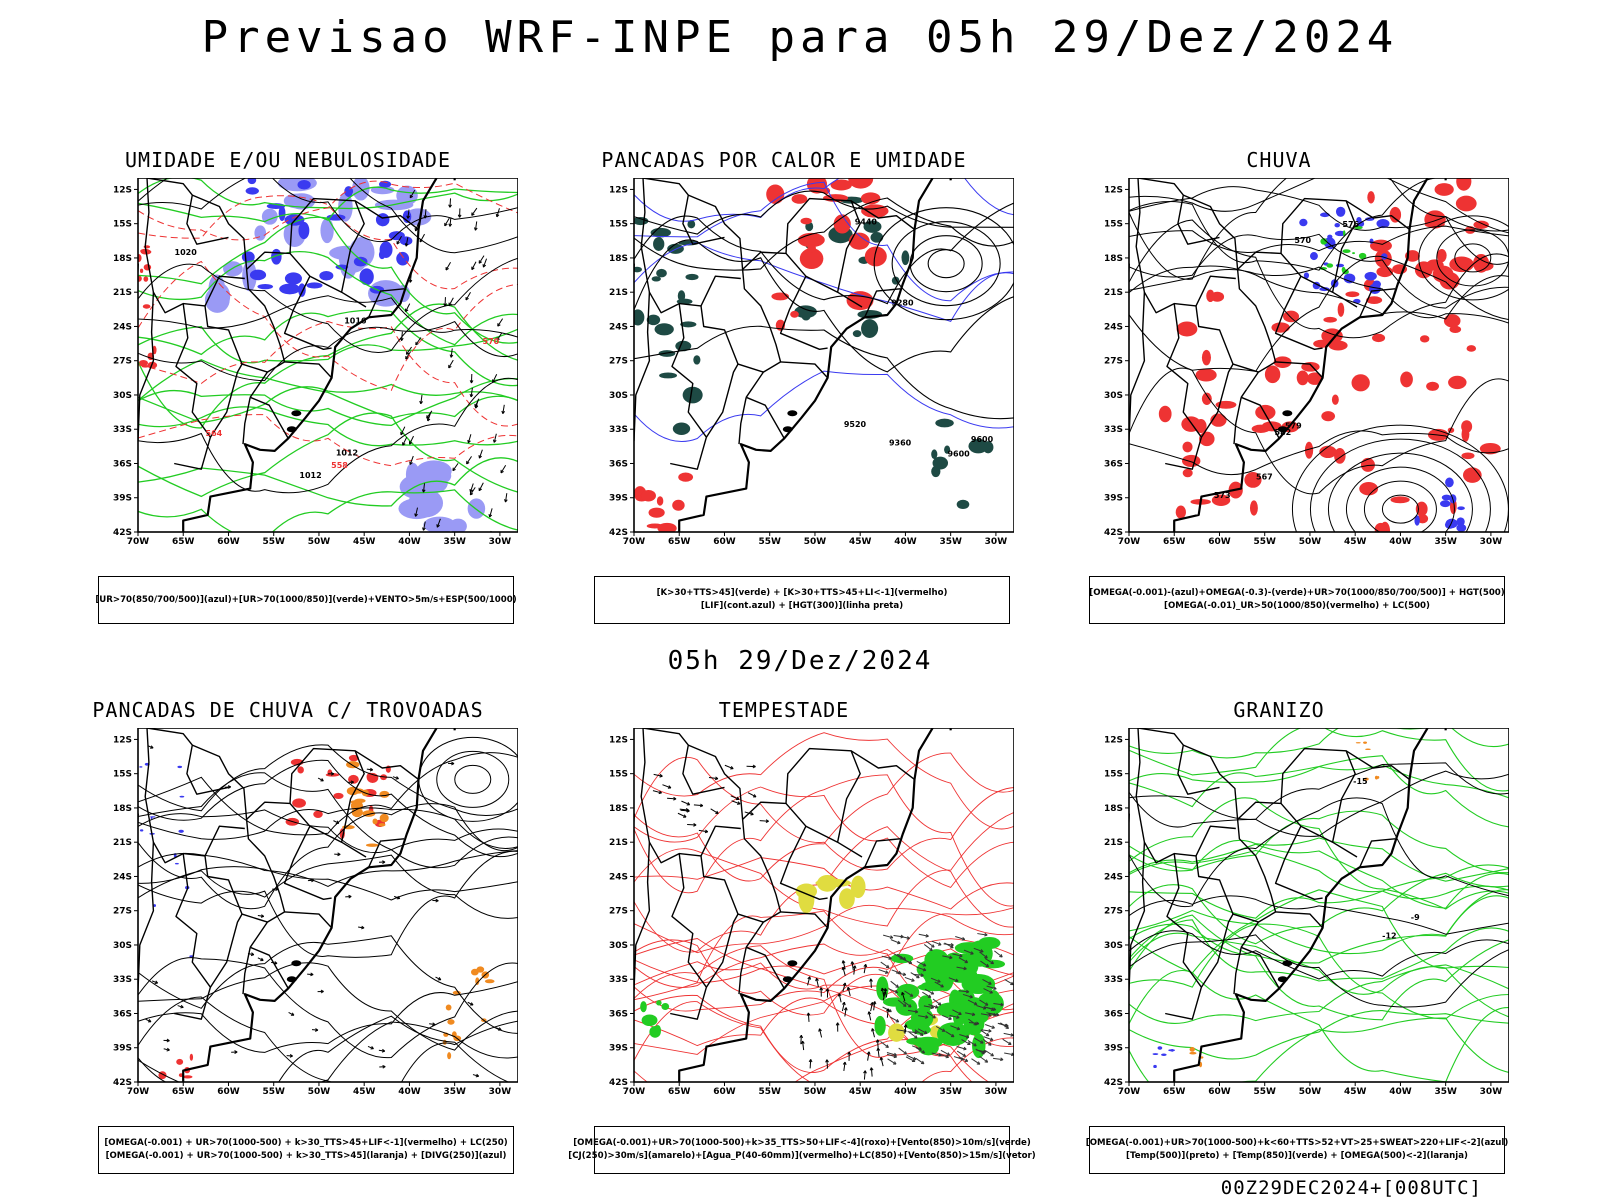 The image size is (1600, 1200). Describe the element at coordinates (800, 661) in the screenshot. I see `forecast-time-label: 05h 29/Dez/2024` at that location.